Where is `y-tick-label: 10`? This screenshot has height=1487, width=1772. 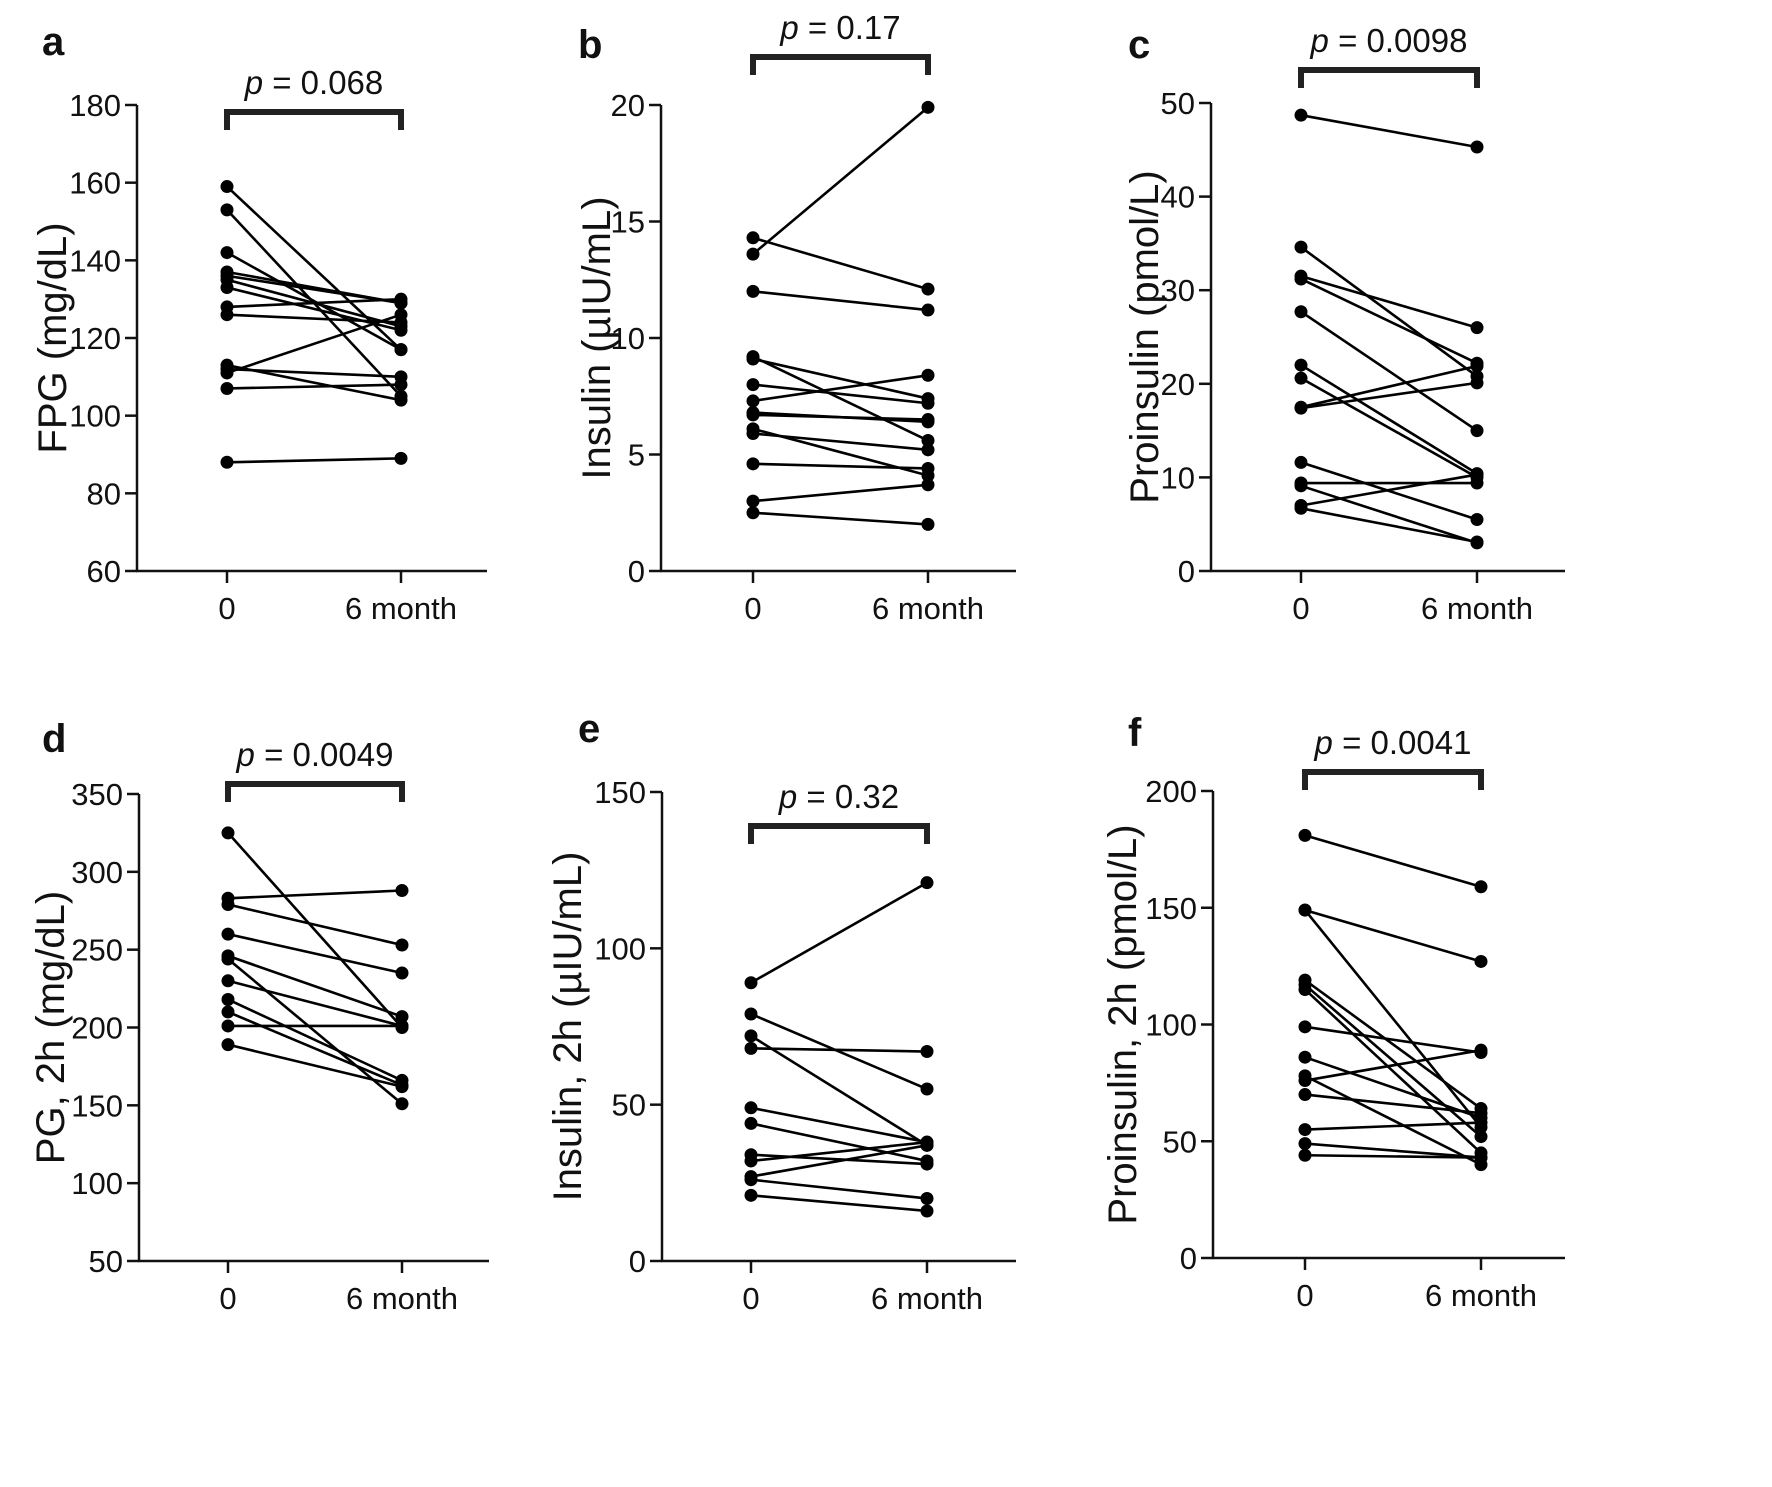
y-tick-label: 10 is located at coordinates (1178, 477).